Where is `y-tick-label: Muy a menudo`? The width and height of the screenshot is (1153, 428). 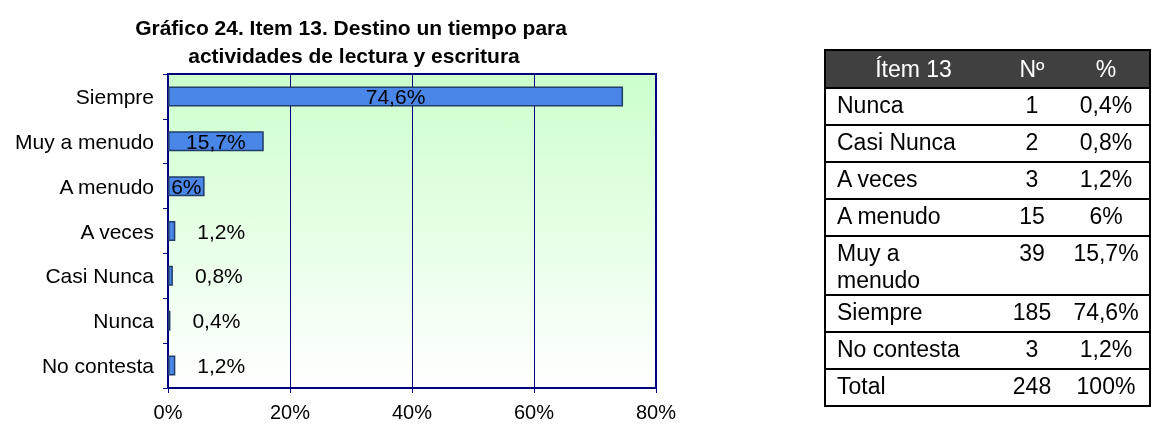
y-tick-label: Muy a menudo is located at coordinates (84, 141).